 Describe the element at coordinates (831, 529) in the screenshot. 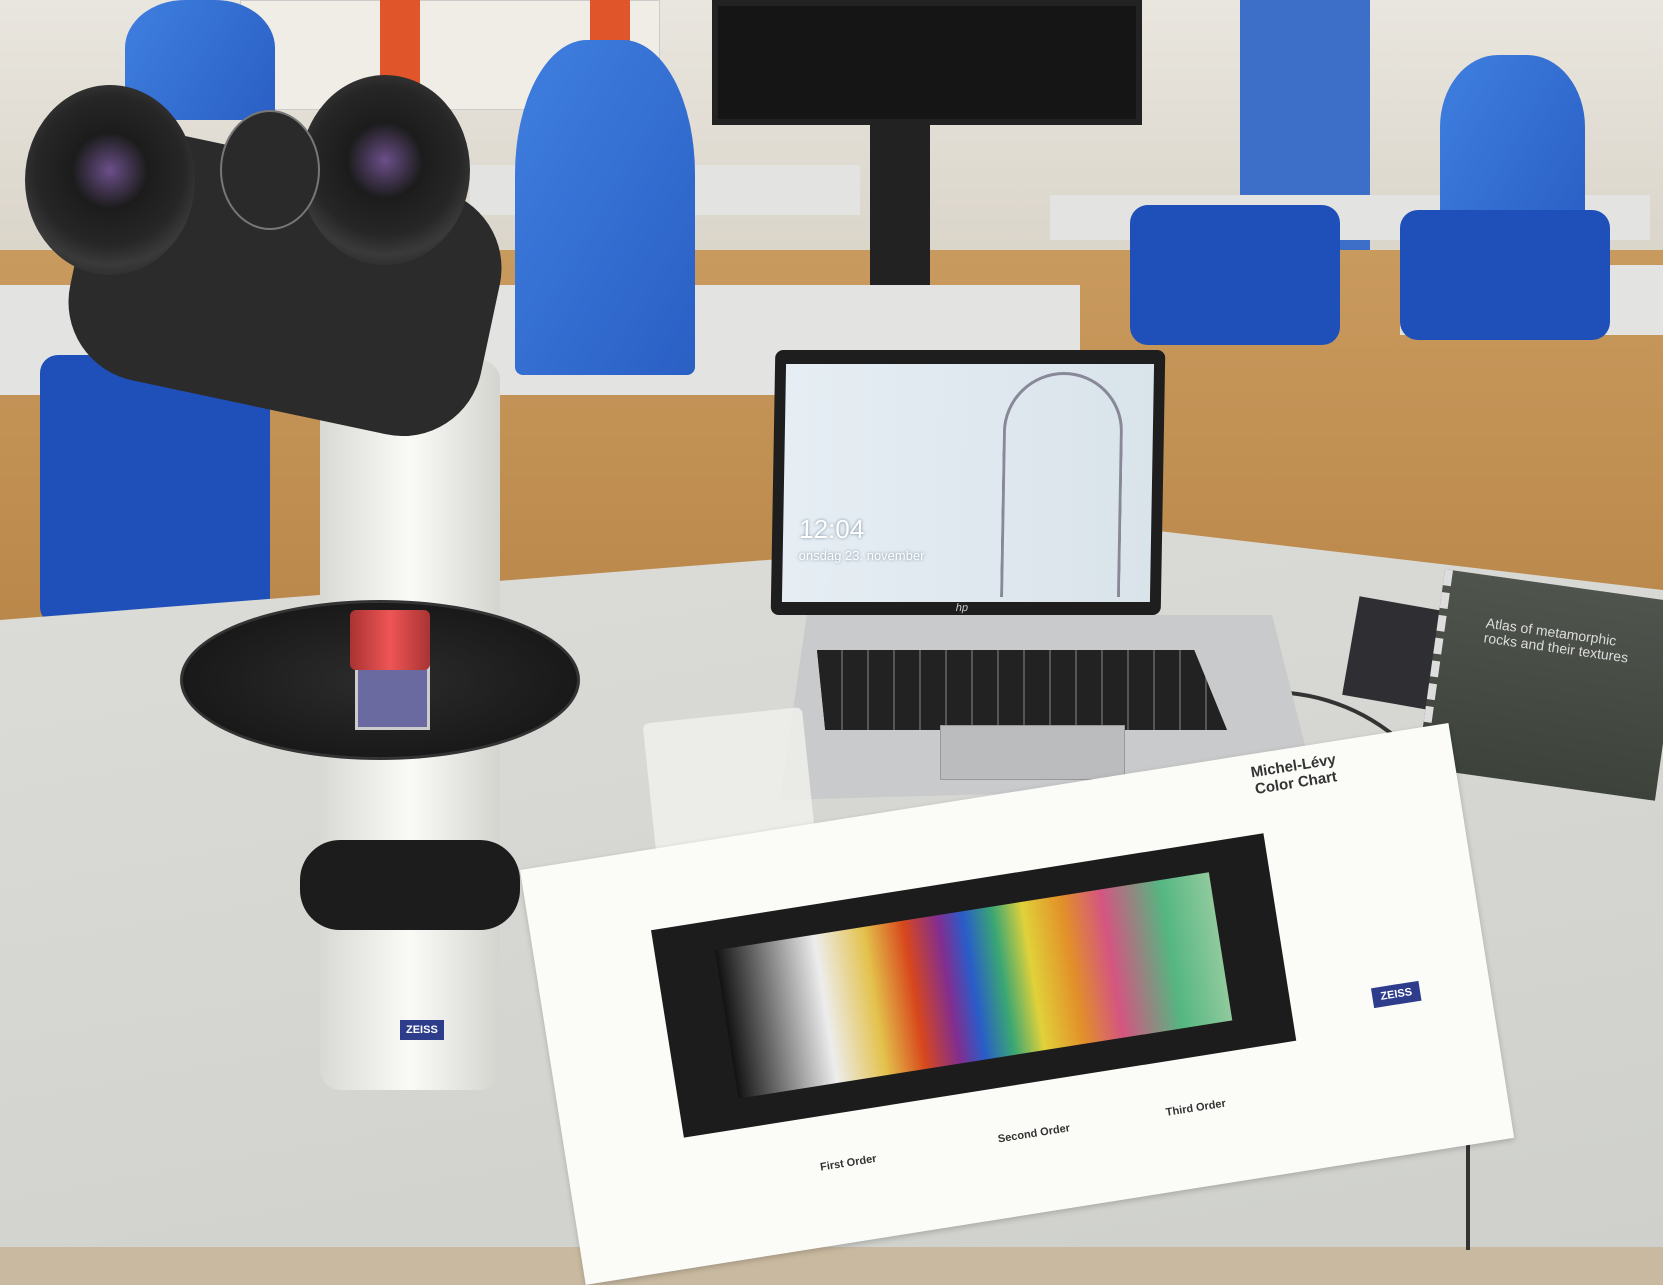

I see `lock-screen-time: 12:04` at that location.